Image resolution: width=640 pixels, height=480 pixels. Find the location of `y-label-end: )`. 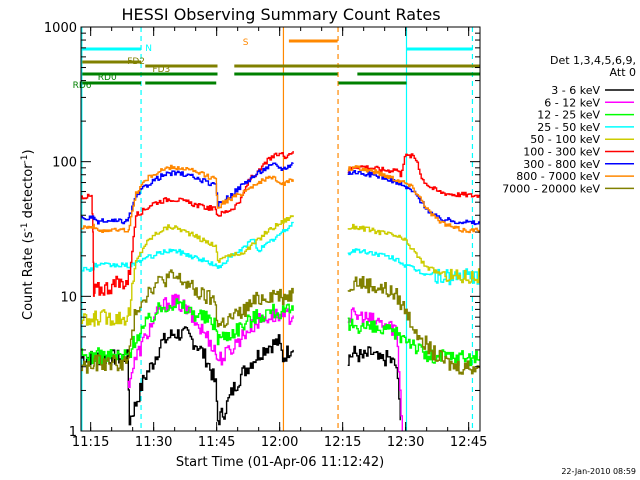

y-label-end: ) is located at coordinates (28, 151).